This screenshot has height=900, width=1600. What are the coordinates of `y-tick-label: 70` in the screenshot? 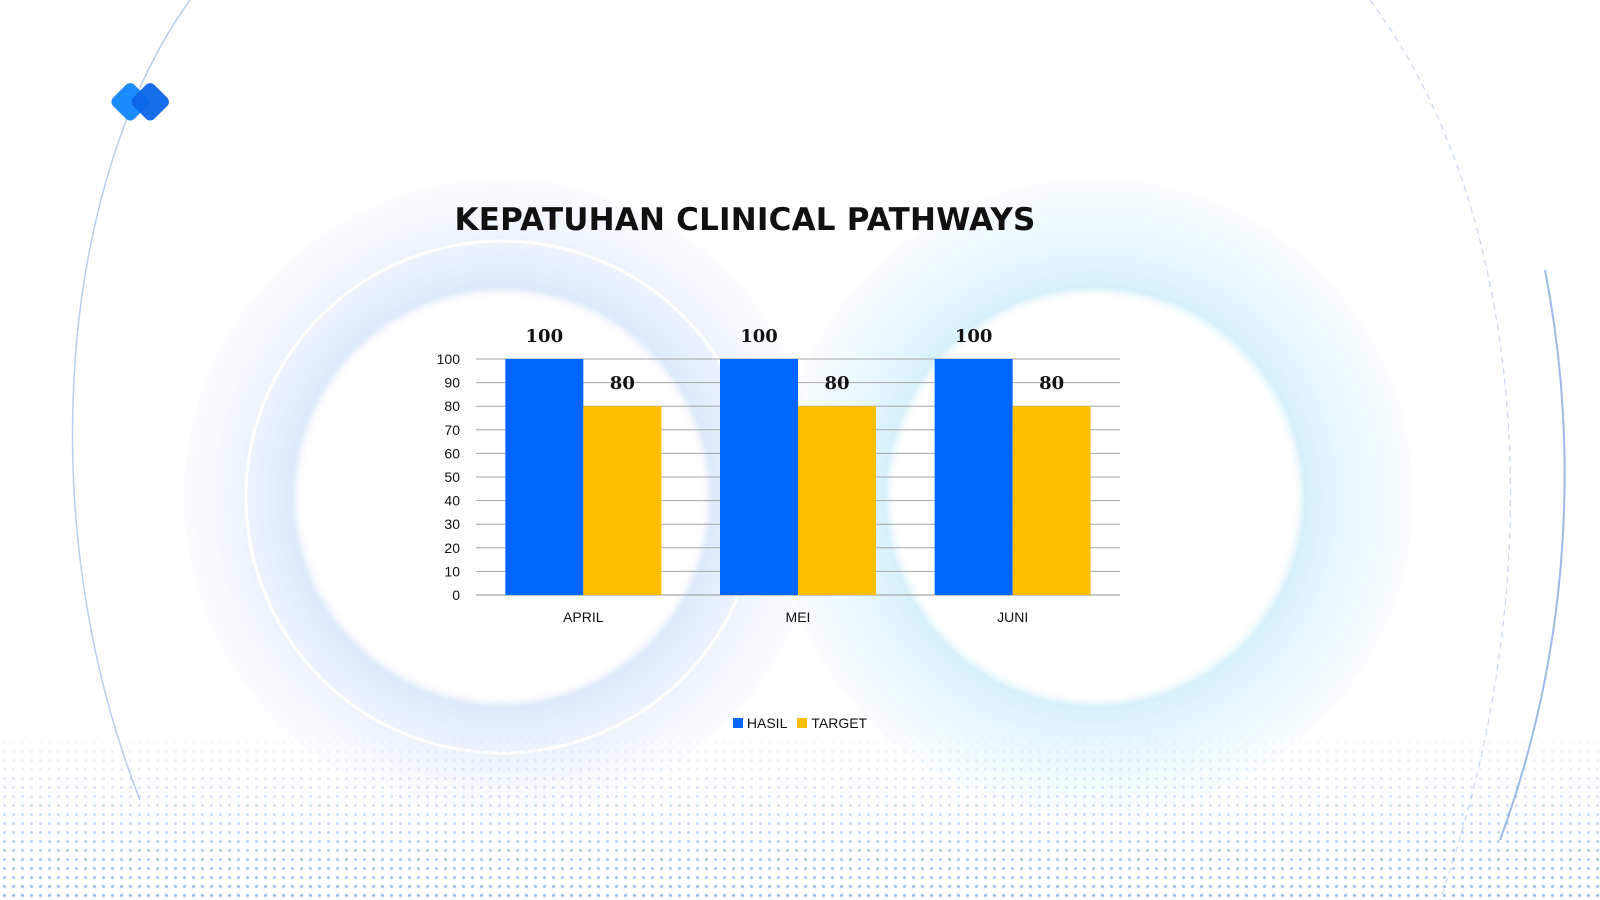 It's located at (452, 430).